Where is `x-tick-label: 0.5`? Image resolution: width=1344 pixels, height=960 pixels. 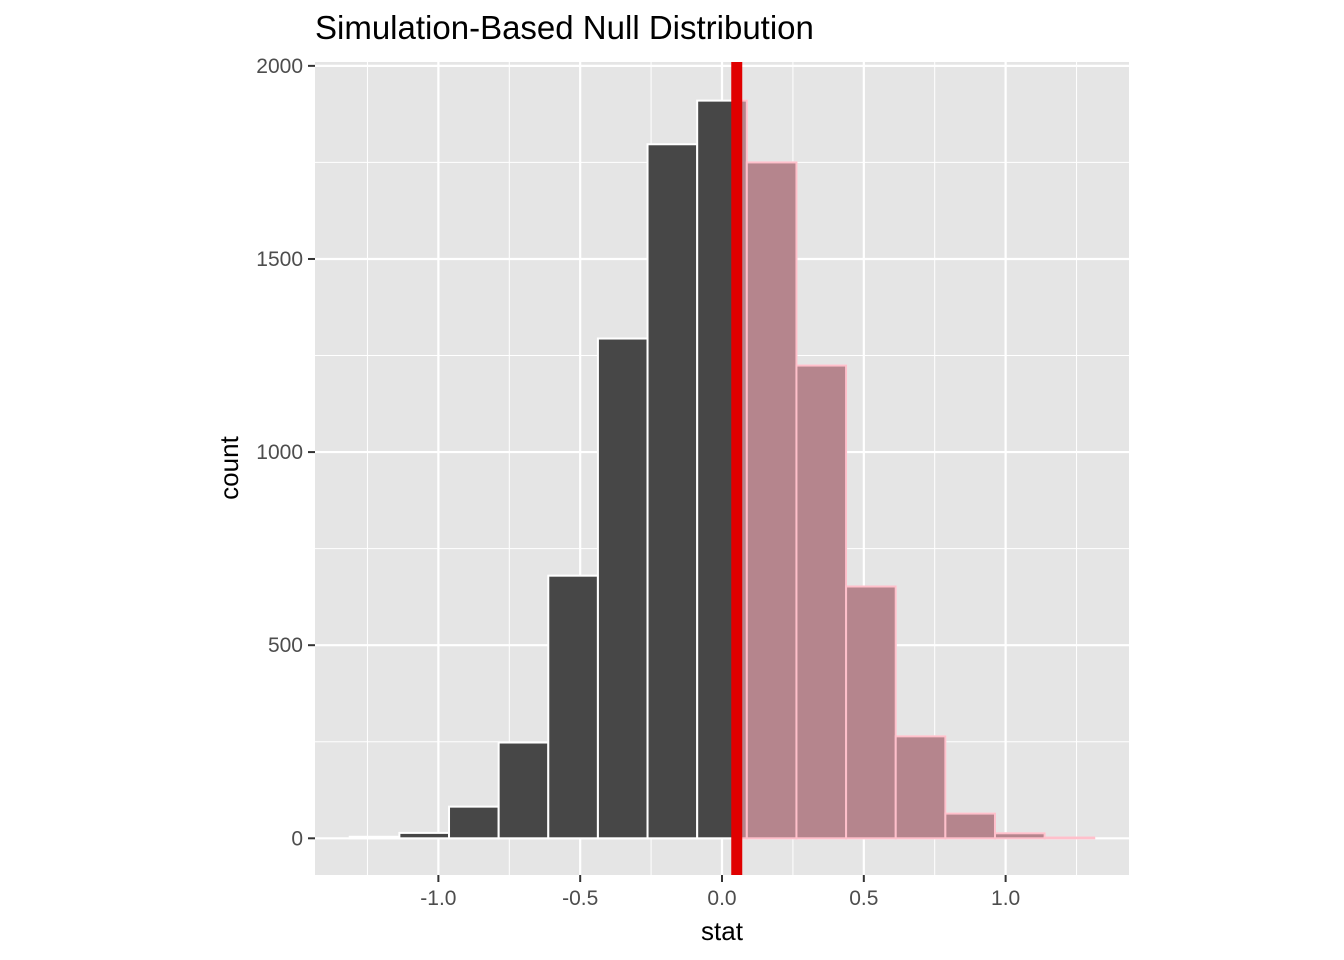 x-tick-label: 0.5 is located at coordinates (863, 898).